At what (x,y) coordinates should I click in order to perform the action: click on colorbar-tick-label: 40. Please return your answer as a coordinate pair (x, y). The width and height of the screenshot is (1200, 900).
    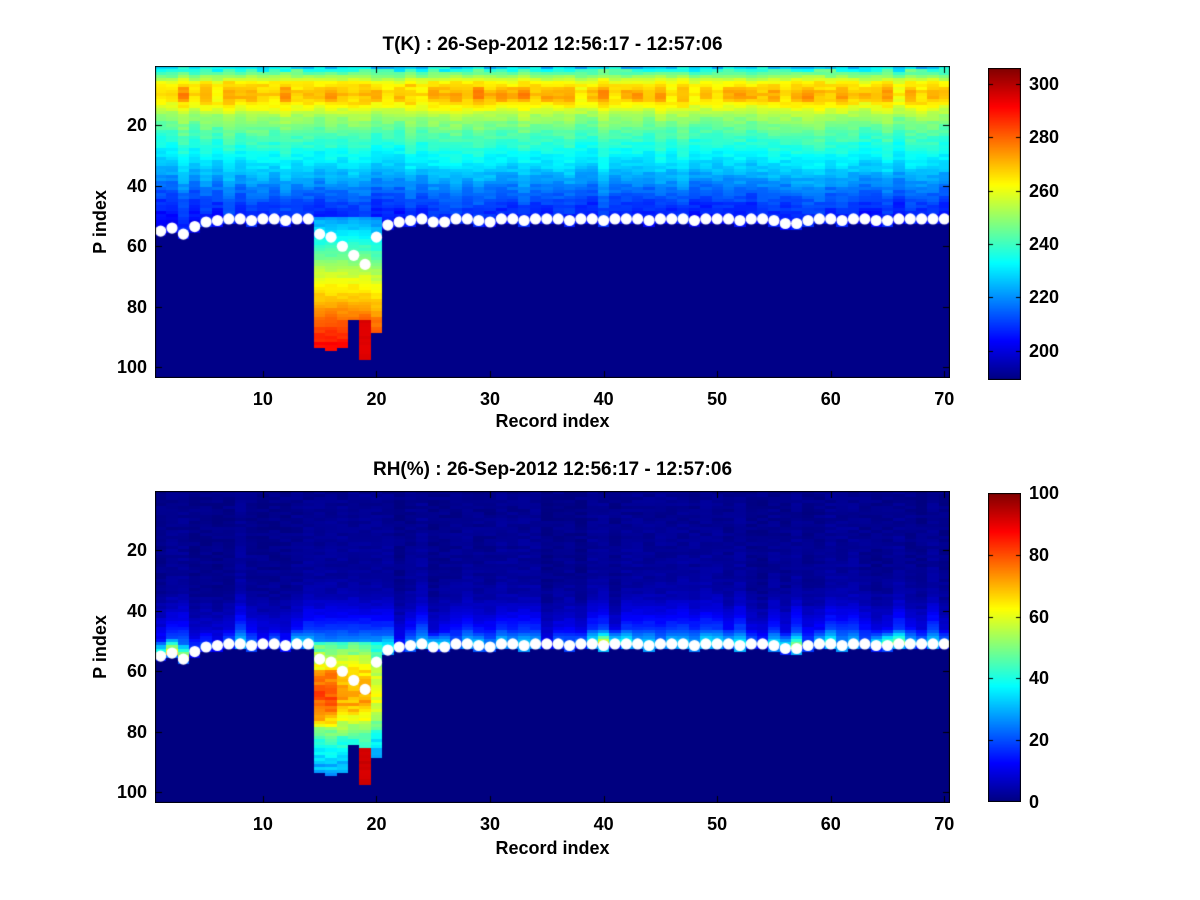
    Looking at the image, I should click on (1039, 678).